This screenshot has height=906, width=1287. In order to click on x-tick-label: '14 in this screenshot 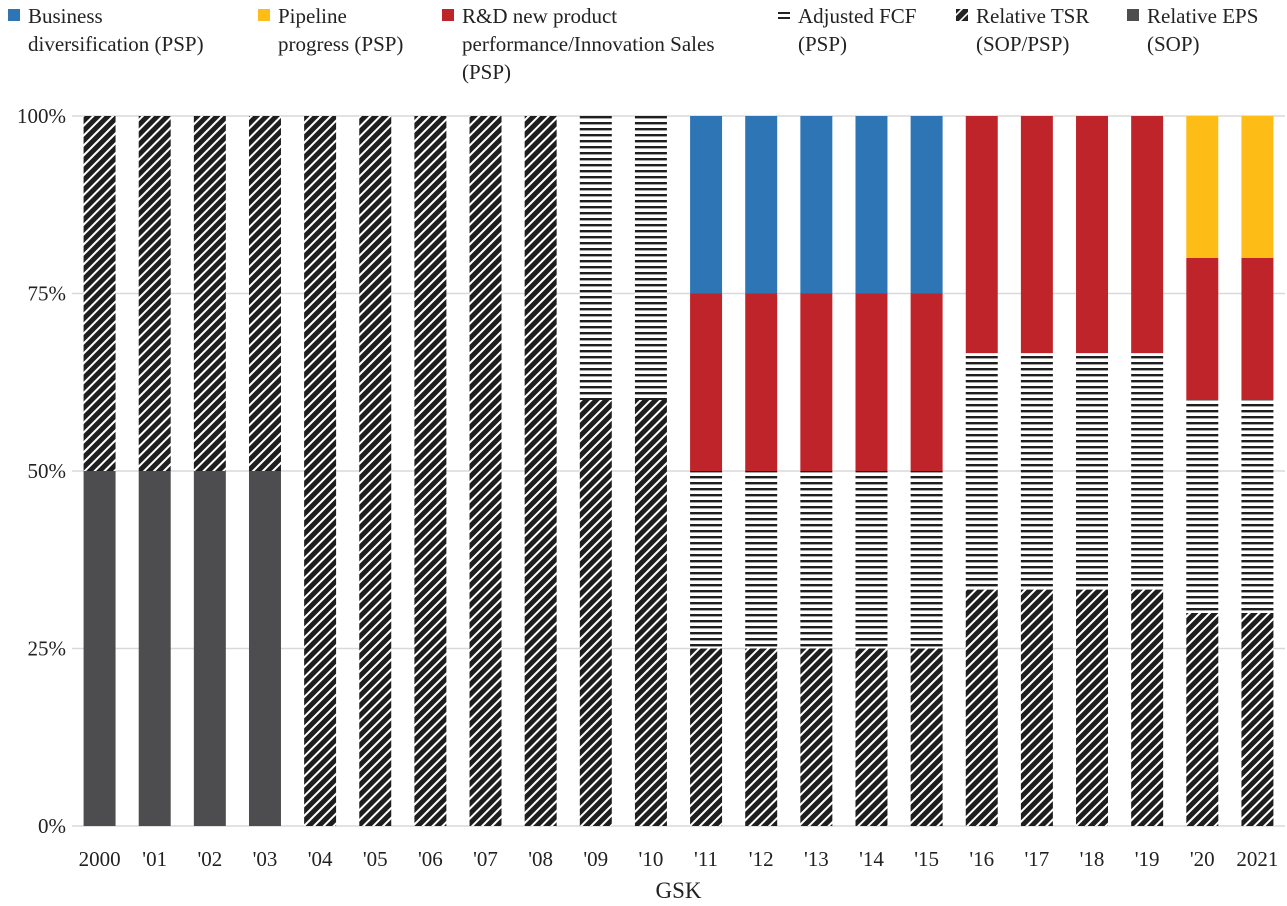, I will do `click(871, 859)`.